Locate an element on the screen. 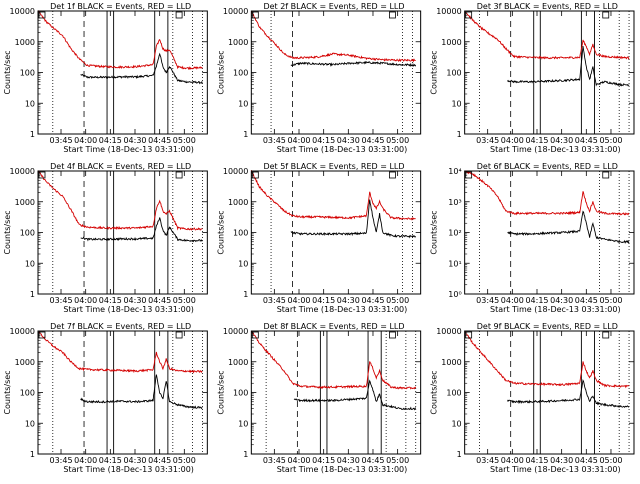 The width and height of the screenshot is (640, 484). y-tick-label: 10² is located at coordinates (454, 233).